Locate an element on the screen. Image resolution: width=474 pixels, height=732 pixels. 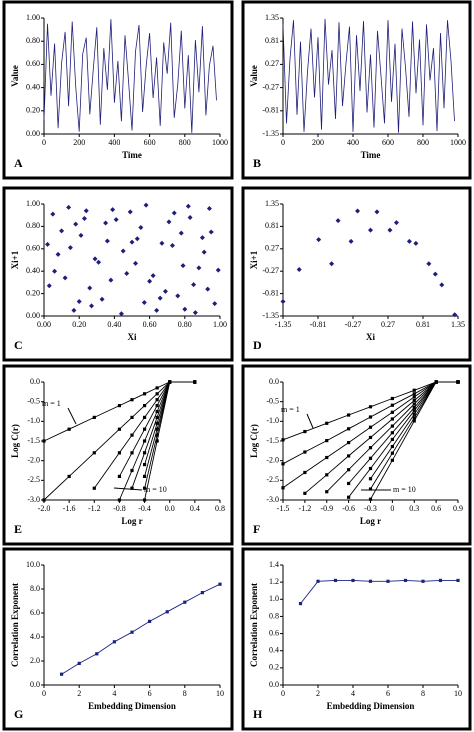
y-tick-label: 0.40 is located at coordinates (33, 86).